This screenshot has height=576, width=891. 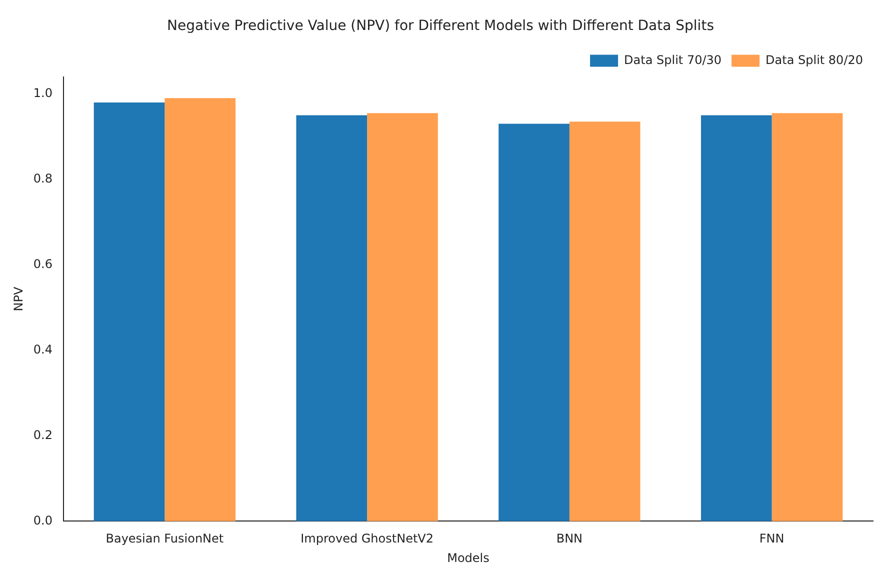 I want to click on y-tick-label: 0.4, so click(x=42, y=349).